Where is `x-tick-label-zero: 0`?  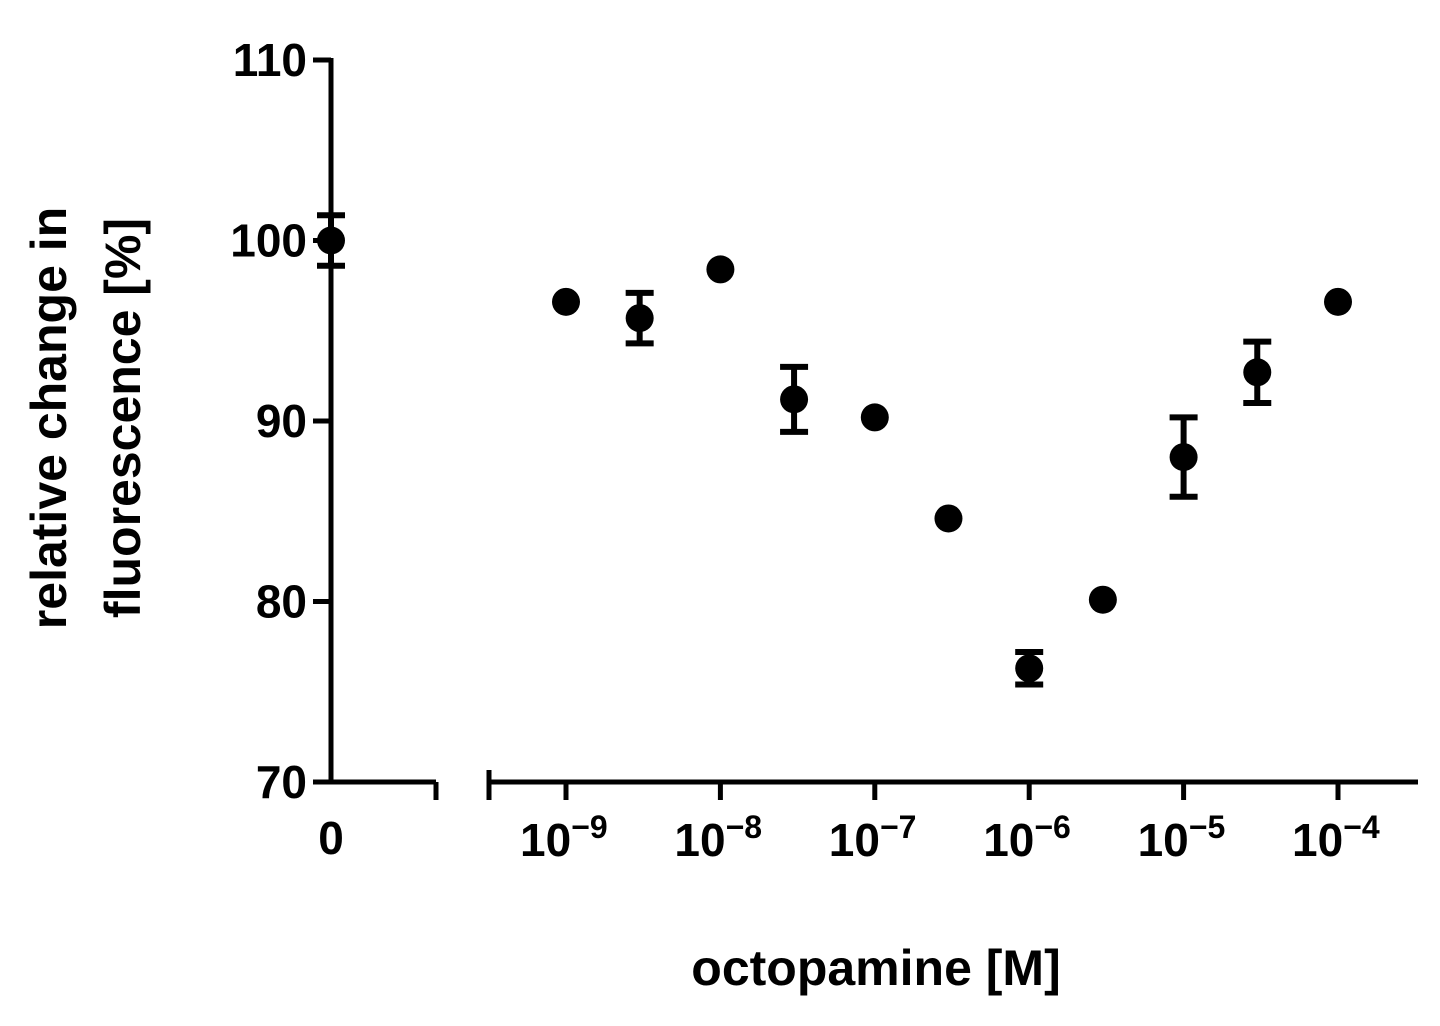
x-tick-label-zero: 0 is located at coordinates (331, 838).